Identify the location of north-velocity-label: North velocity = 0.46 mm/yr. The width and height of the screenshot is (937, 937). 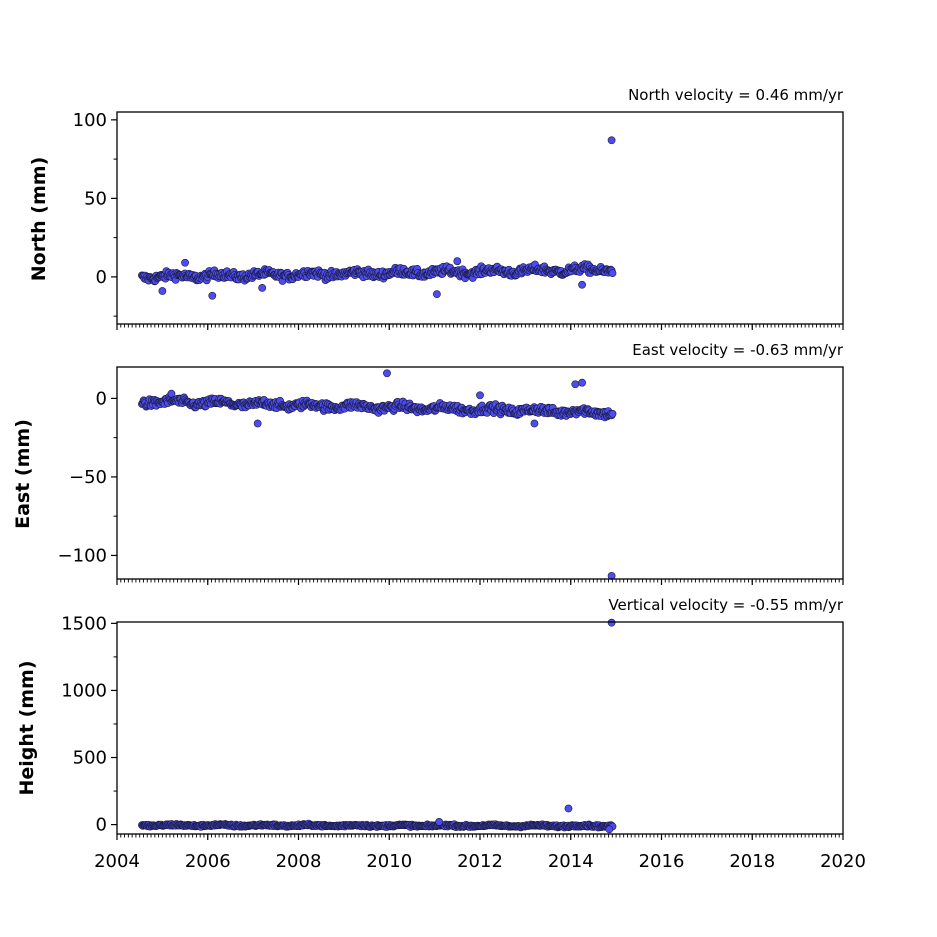
(736, 95).